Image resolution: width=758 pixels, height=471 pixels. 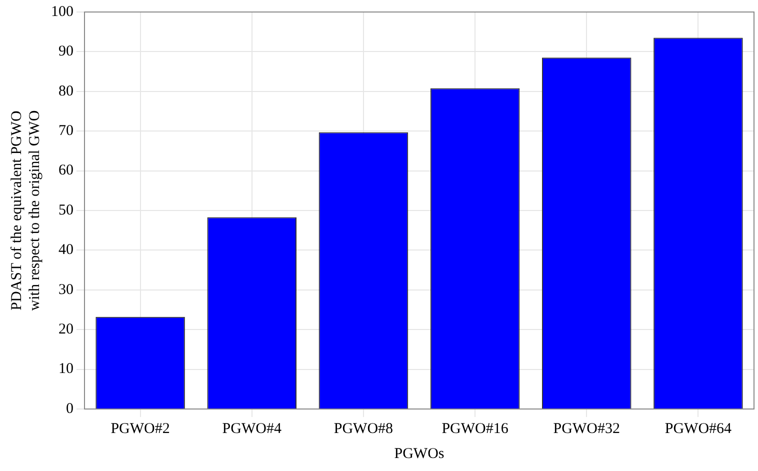 What do you see at coordinates (66, 290) in the screenshot?
I see `y-tick-label: 30` at bounding box center [66, 290].